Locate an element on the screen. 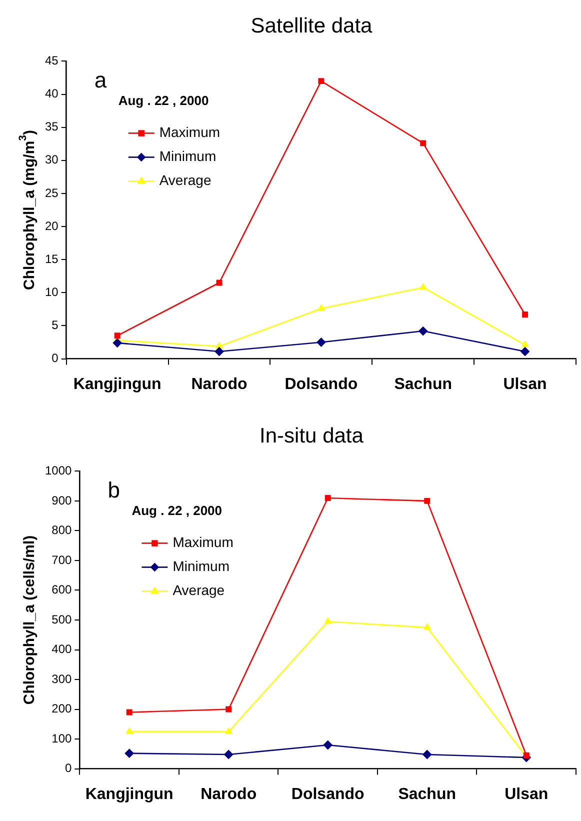 Image resolution: width=581 pixels, height=821 pixels. y-tick-label: 400 is located at coordinates (62, 649).